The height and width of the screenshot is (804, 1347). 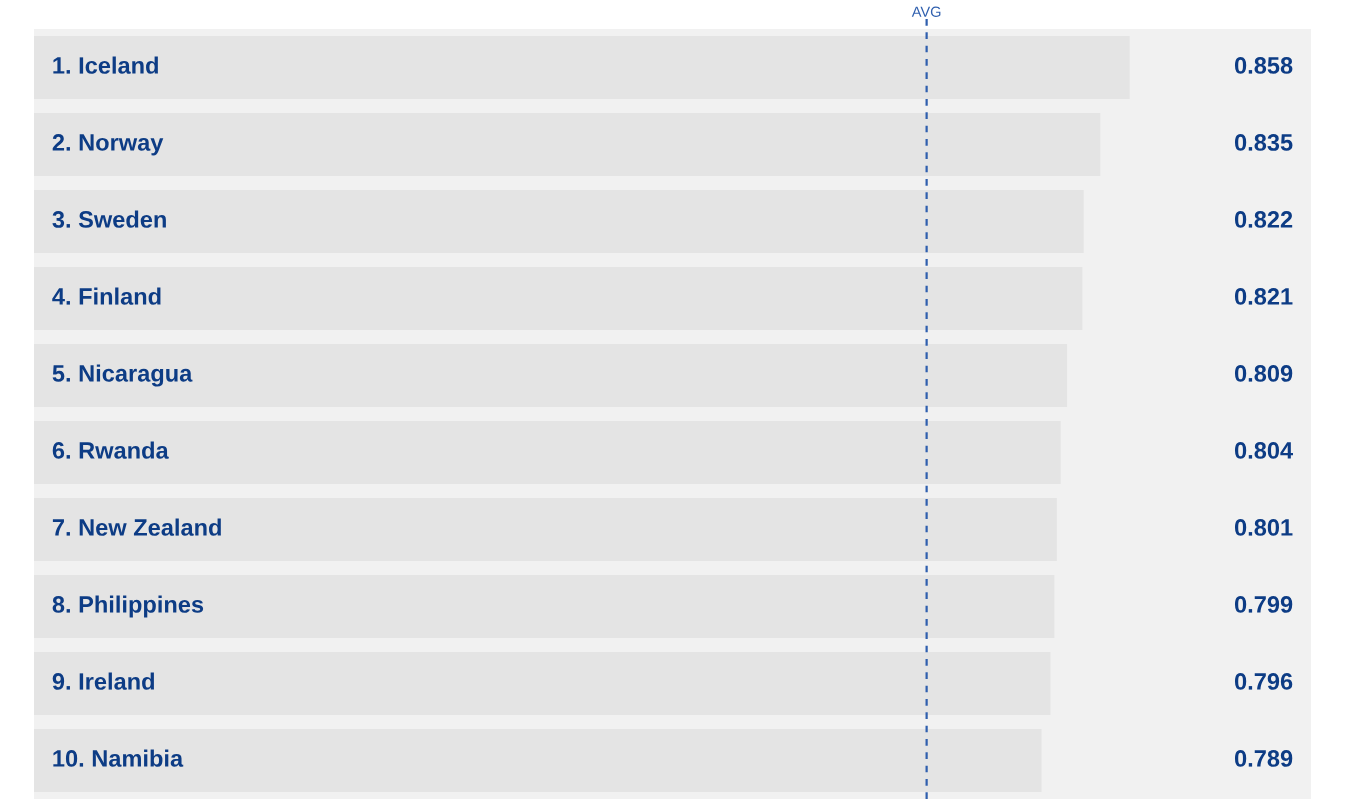 What do you see at coordinates (136, 527) in the screenshot?
I see `y-tick-label: 7. New Zealand` at bounding box center [136, 527].